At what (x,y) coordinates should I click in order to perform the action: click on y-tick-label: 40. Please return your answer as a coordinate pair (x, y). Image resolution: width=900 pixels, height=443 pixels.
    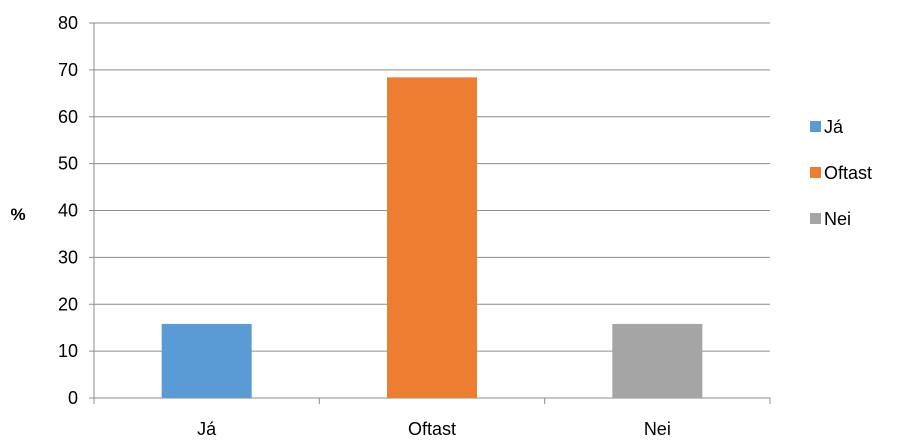
    Looking at the image, I should click on (68, 211).